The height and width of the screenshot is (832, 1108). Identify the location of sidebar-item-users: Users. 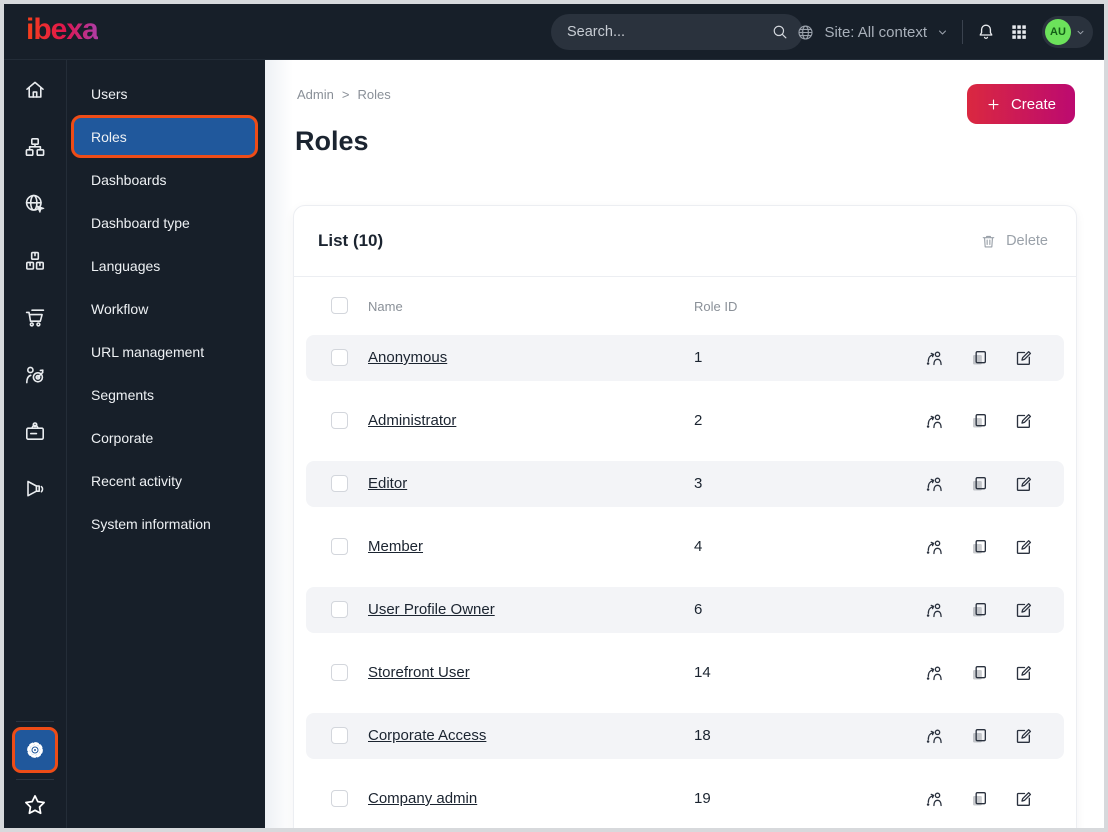
(166, 93).